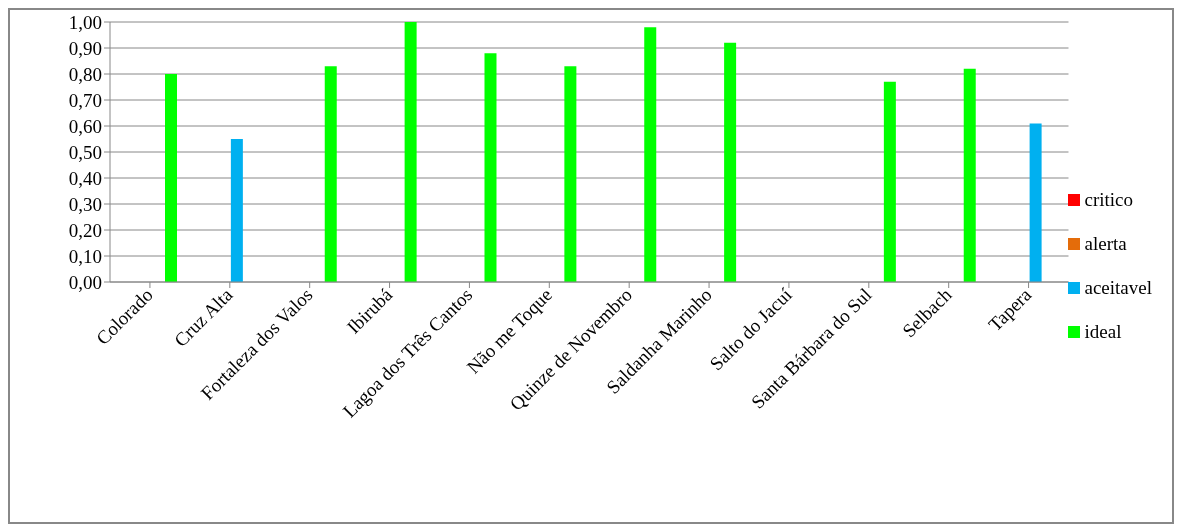 This screenshot has width=1182, height=532. Describe the element at coordinates (85, 256) in the screenshot. I see `y-tick-label: 0,10` at that location.